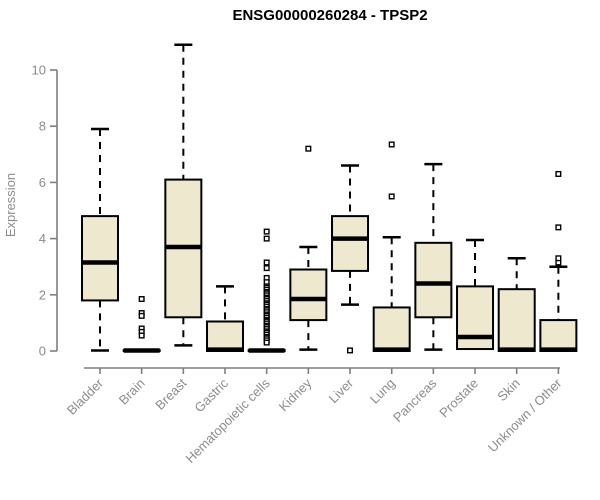 Image resolution: width=600 pixels, height=500 pixels. What do you see at coordinates (42, 126) in the screenshot?
I see `y-tick-label: 8` at bounding box center [42, 126].